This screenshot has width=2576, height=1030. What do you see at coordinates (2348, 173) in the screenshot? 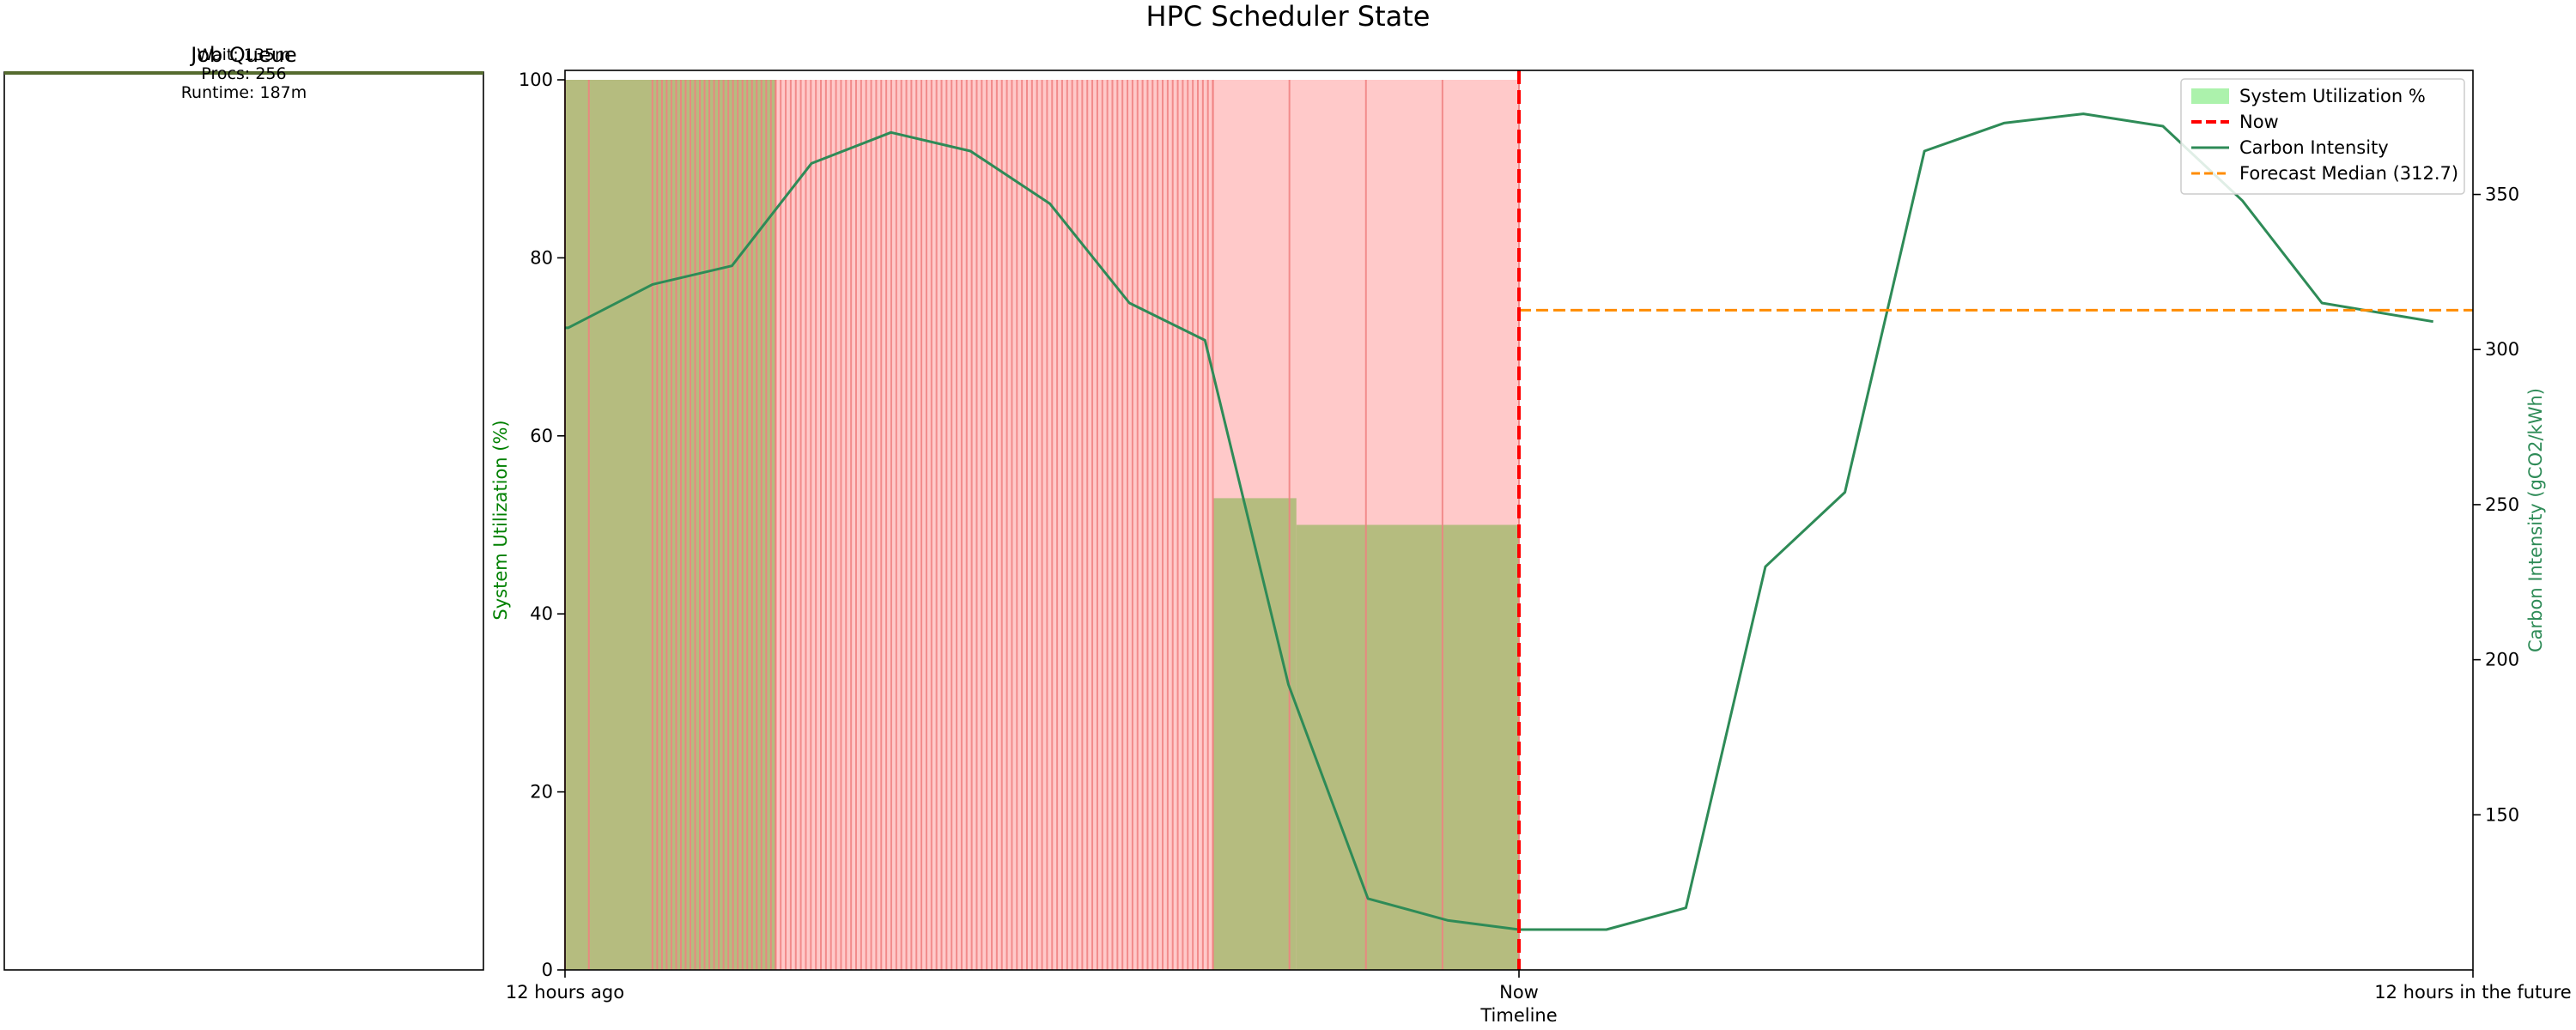
I see `legend-label-forecast: Forecast Median (312.7)` at bounding box center [2348, 173].